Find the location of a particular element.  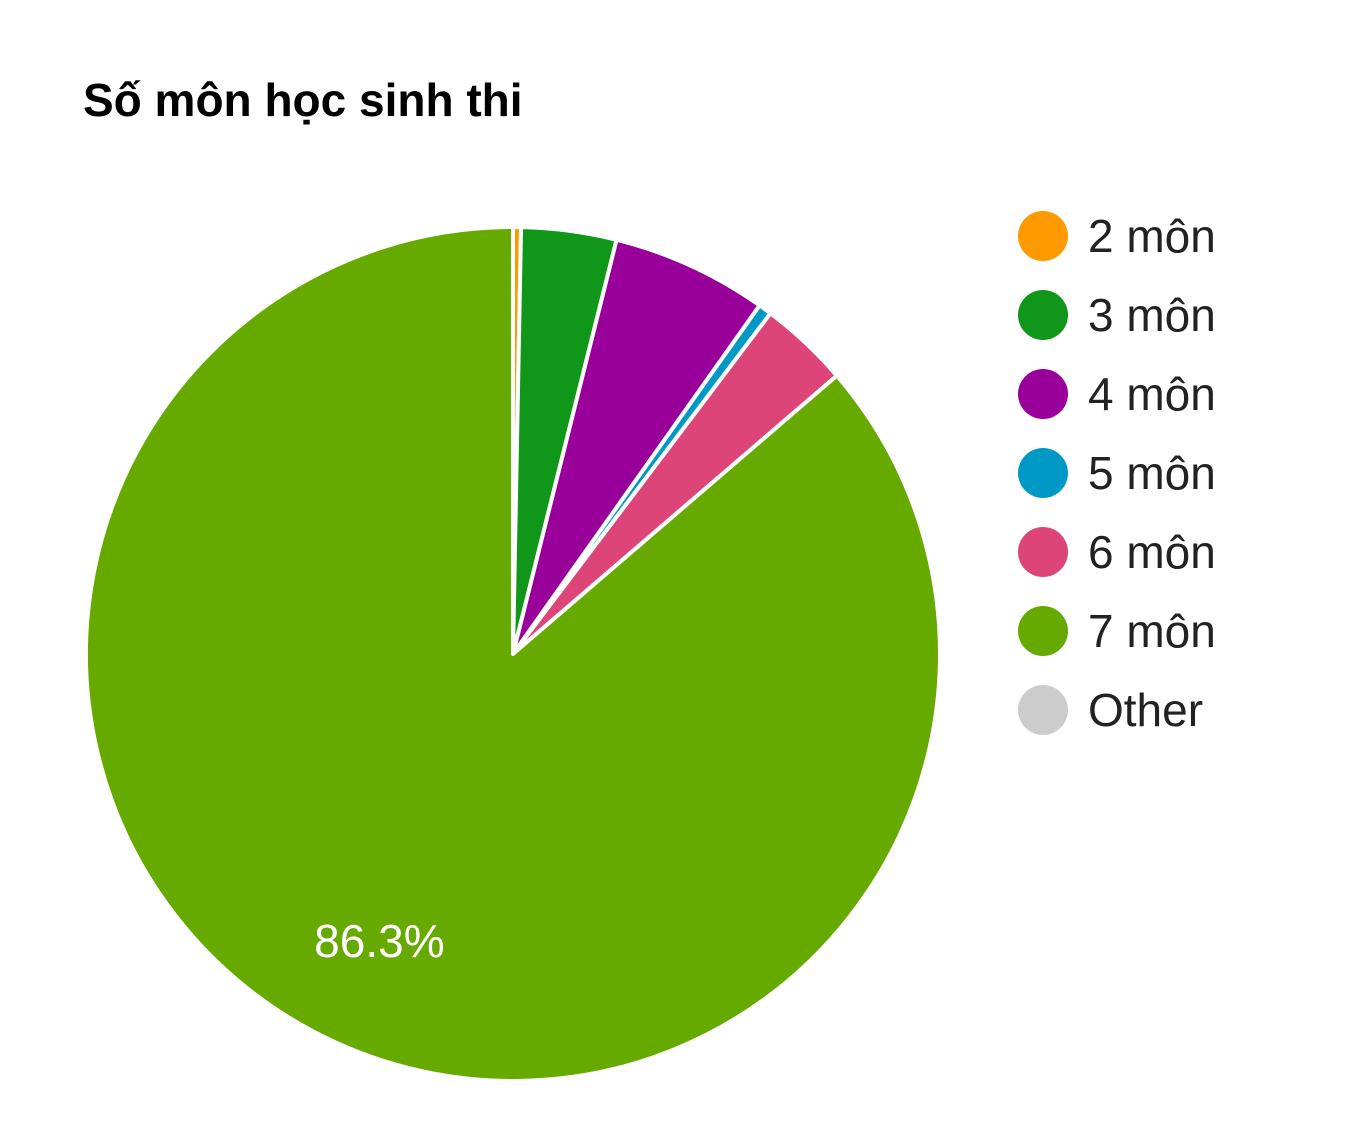

legend: 2 môn 3 môn 4 môn 5 môn 6 môn 7 môn Other is located at coordinates (1117, 472).